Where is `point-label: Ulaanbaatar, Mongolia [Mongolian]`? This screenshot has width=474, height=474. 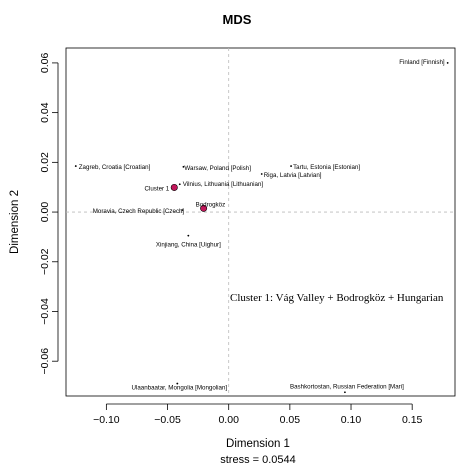 point-label: Ulaanbaatar, Mongolia [Mongolian] is located at coordinates (180, 388).